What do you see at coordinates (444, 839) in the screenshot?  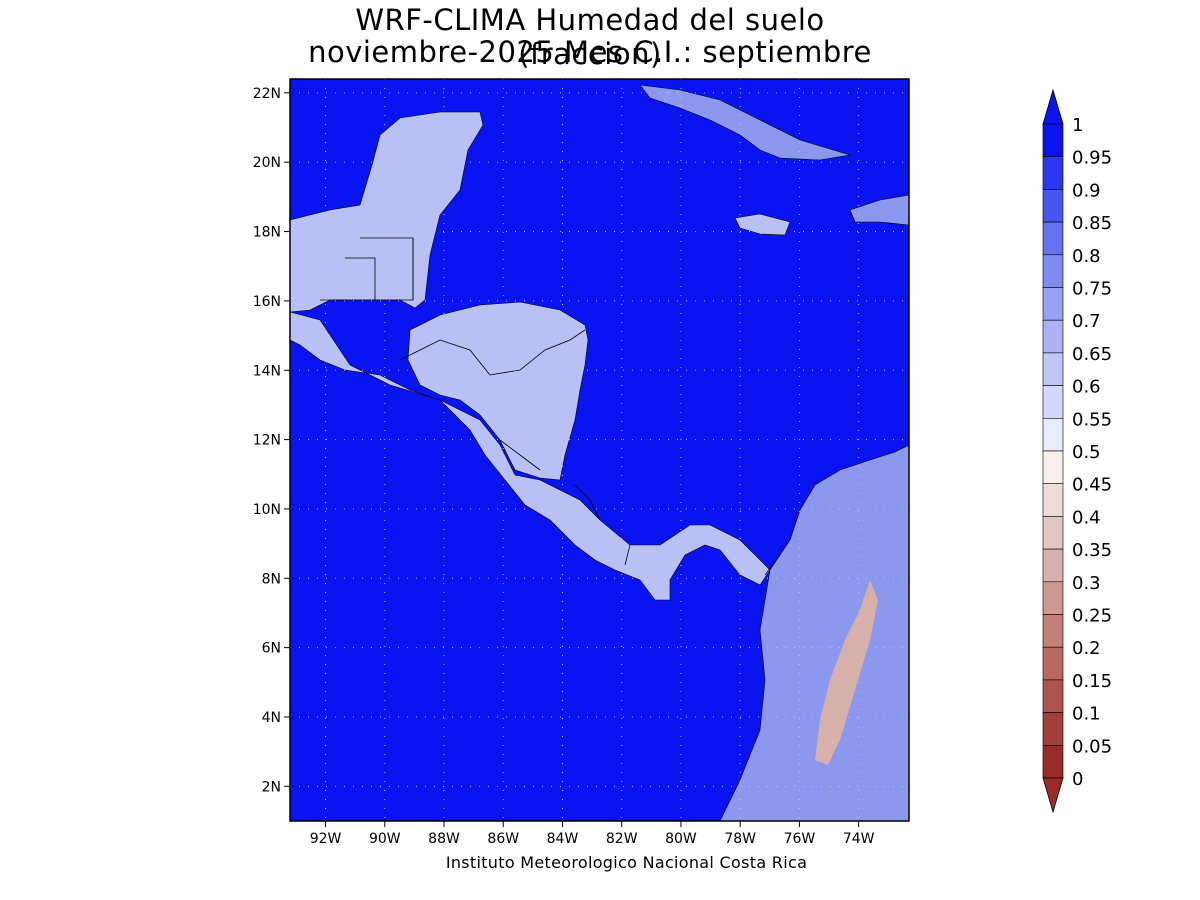 I see `lon-tick-label: 88W` at bounding box center [444, 839].